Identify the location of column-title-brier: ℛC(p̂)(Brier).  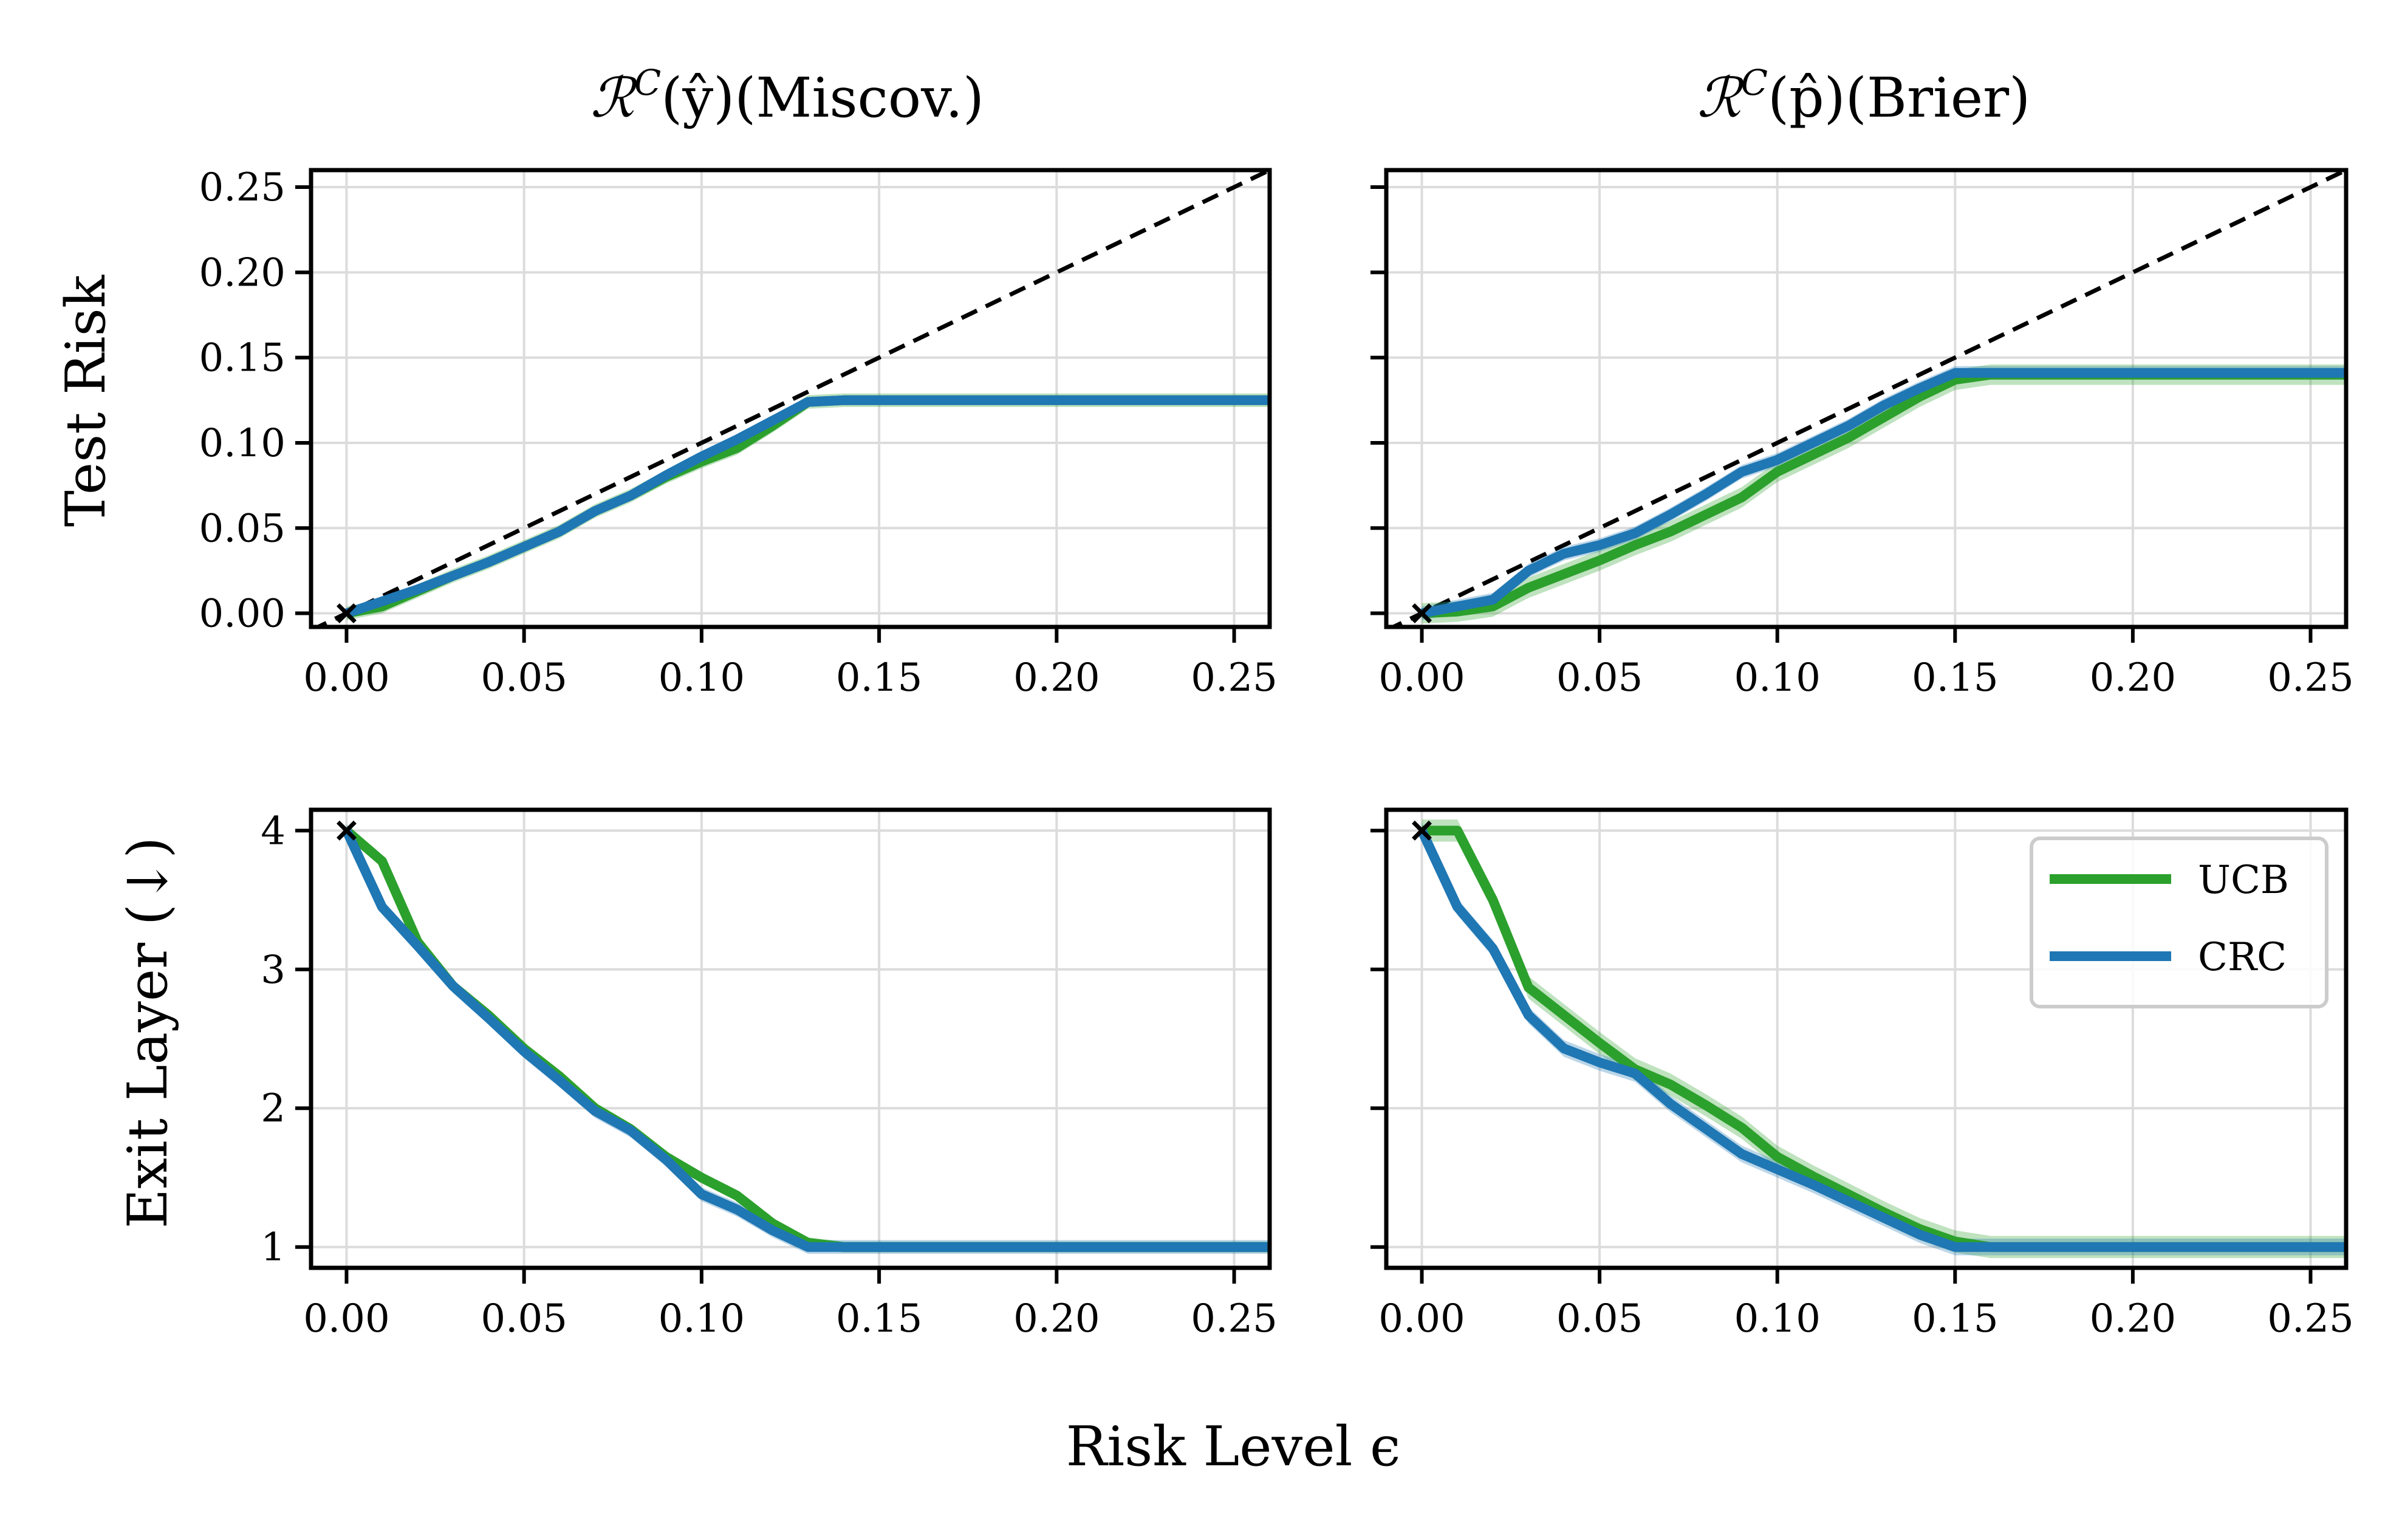
(1864, 96).